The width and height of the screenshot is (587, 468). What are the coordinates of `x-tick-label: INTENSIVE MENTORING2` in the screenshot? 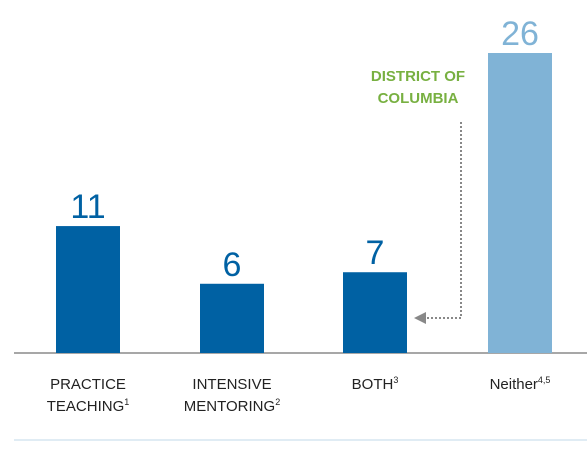 It's located at (232, 396).